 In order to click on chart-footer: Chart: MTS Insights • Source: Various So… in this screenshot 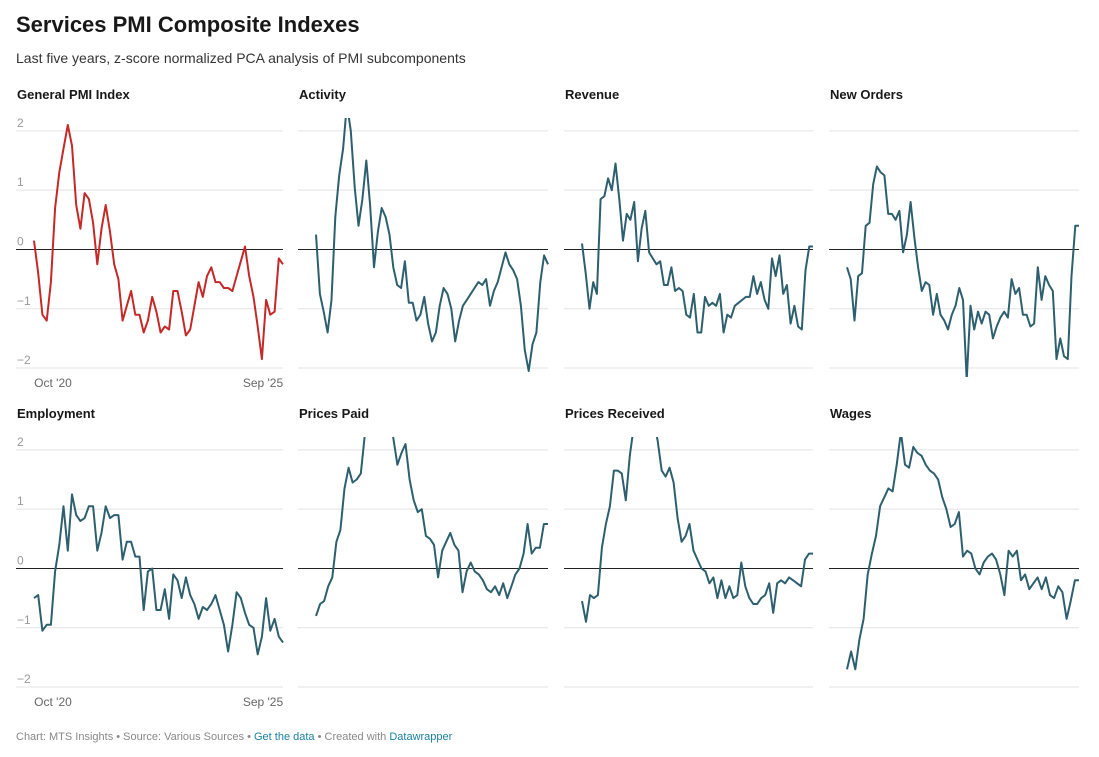, I will do `click(234, 737)`.